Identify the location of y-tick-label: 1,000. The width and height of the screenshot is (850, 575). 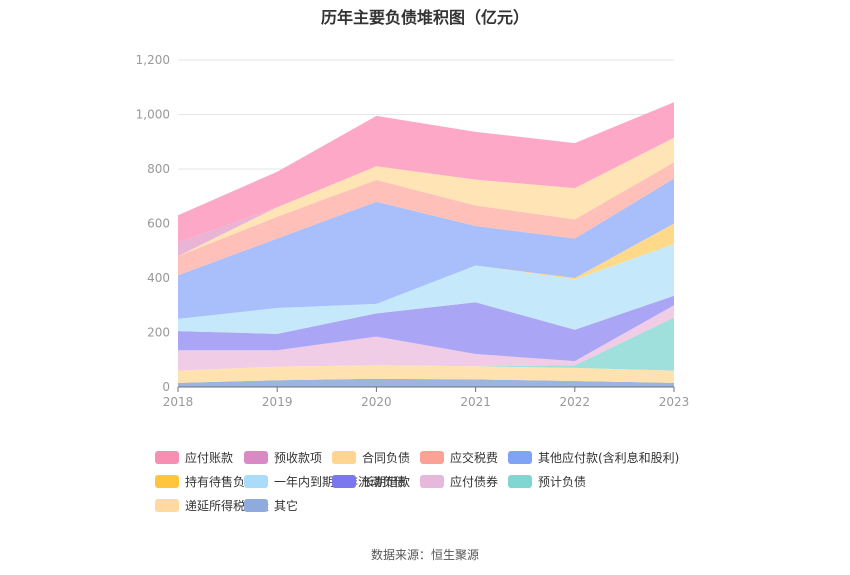
(153, 115).